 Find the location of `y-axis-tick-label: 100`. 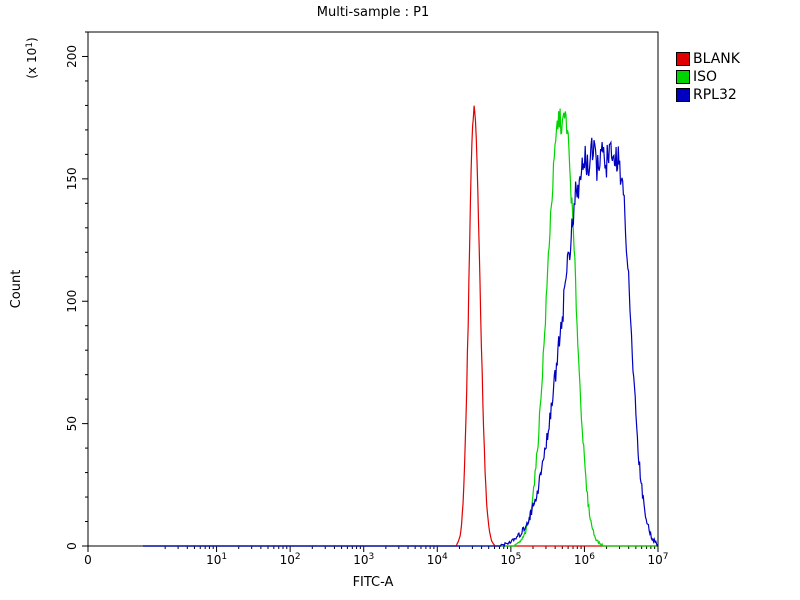

y-axis-tick-label: 100 is located at coordinates (72, 301).